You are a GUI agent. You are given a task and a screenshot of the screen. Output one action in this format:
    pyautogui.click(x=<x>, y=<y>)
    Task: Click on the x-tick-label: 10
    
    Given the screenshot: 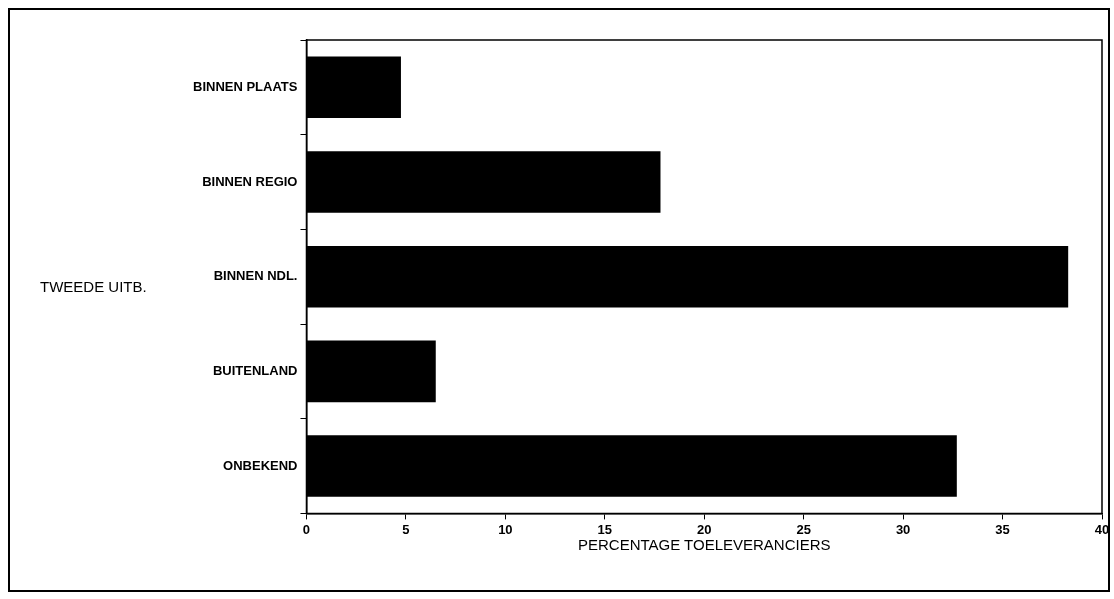 What is the action you would take?
    pyautogui.click(x=505, y=529)
    